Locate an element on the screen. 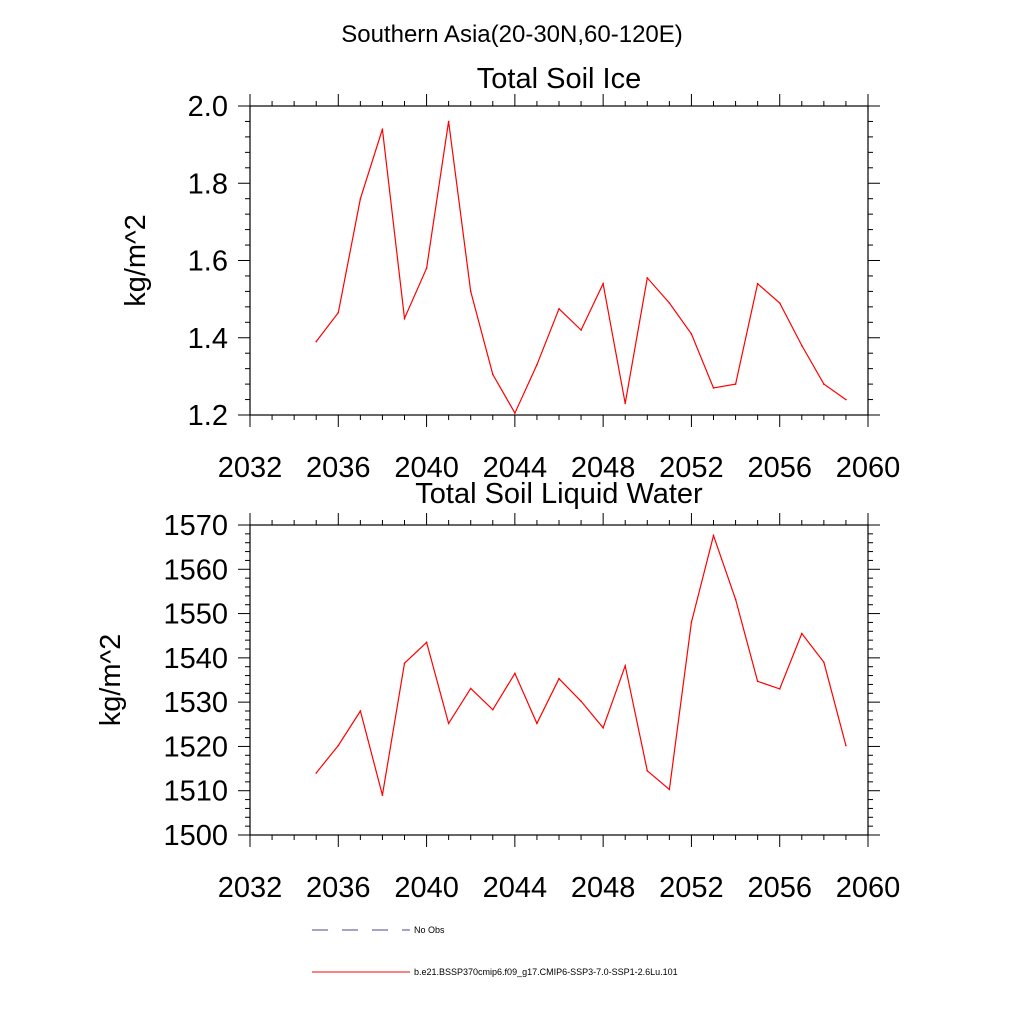 This screenshot has height=1024, width=1024. y-tick-label: 1560 is located at coordinates (195, 570).